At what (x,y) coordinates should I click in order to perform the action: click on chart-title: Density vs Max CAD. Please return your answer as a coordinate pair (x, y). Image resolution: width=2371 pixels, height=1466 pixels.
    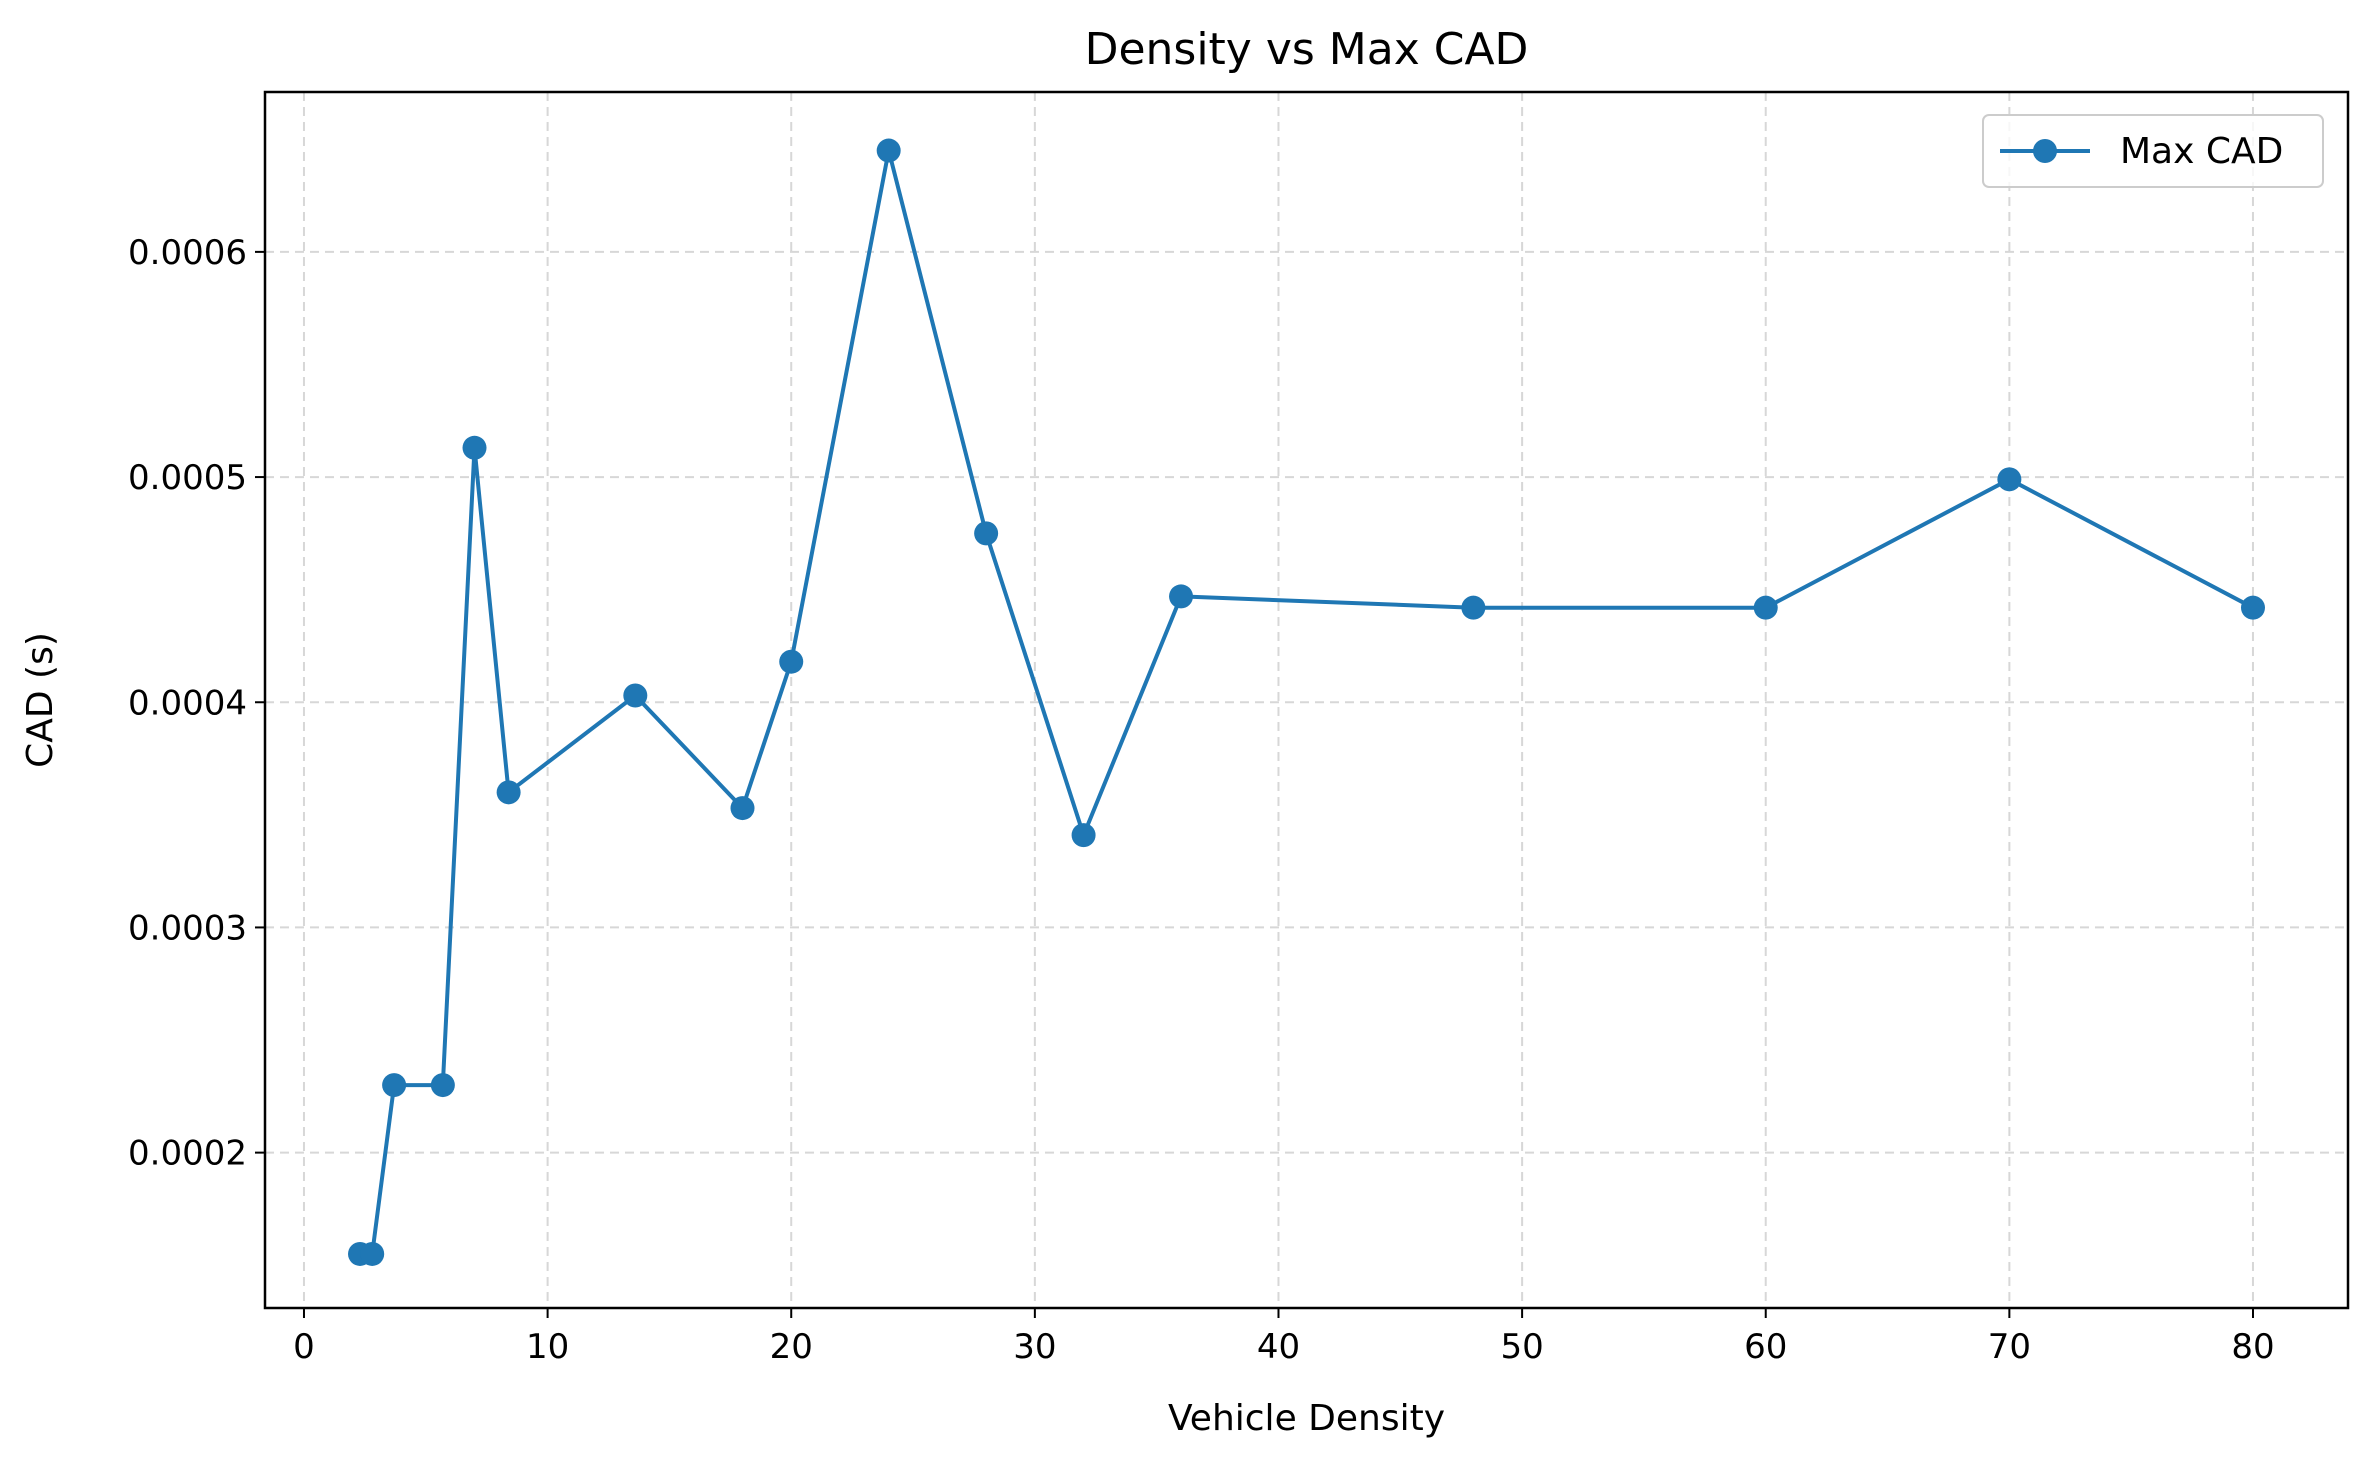
    Looking at the image, I should click on (1307, 49).